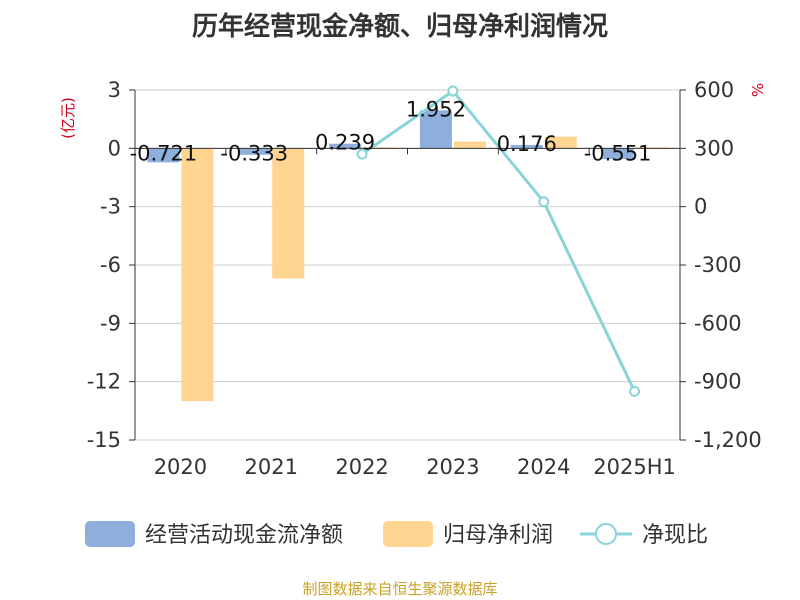 Image resolution: width=800 pixels, height=600 pixels. Describe the element at coordinates (110, 207) in the screenshot. I see `left-tick-label: -3` at that location.